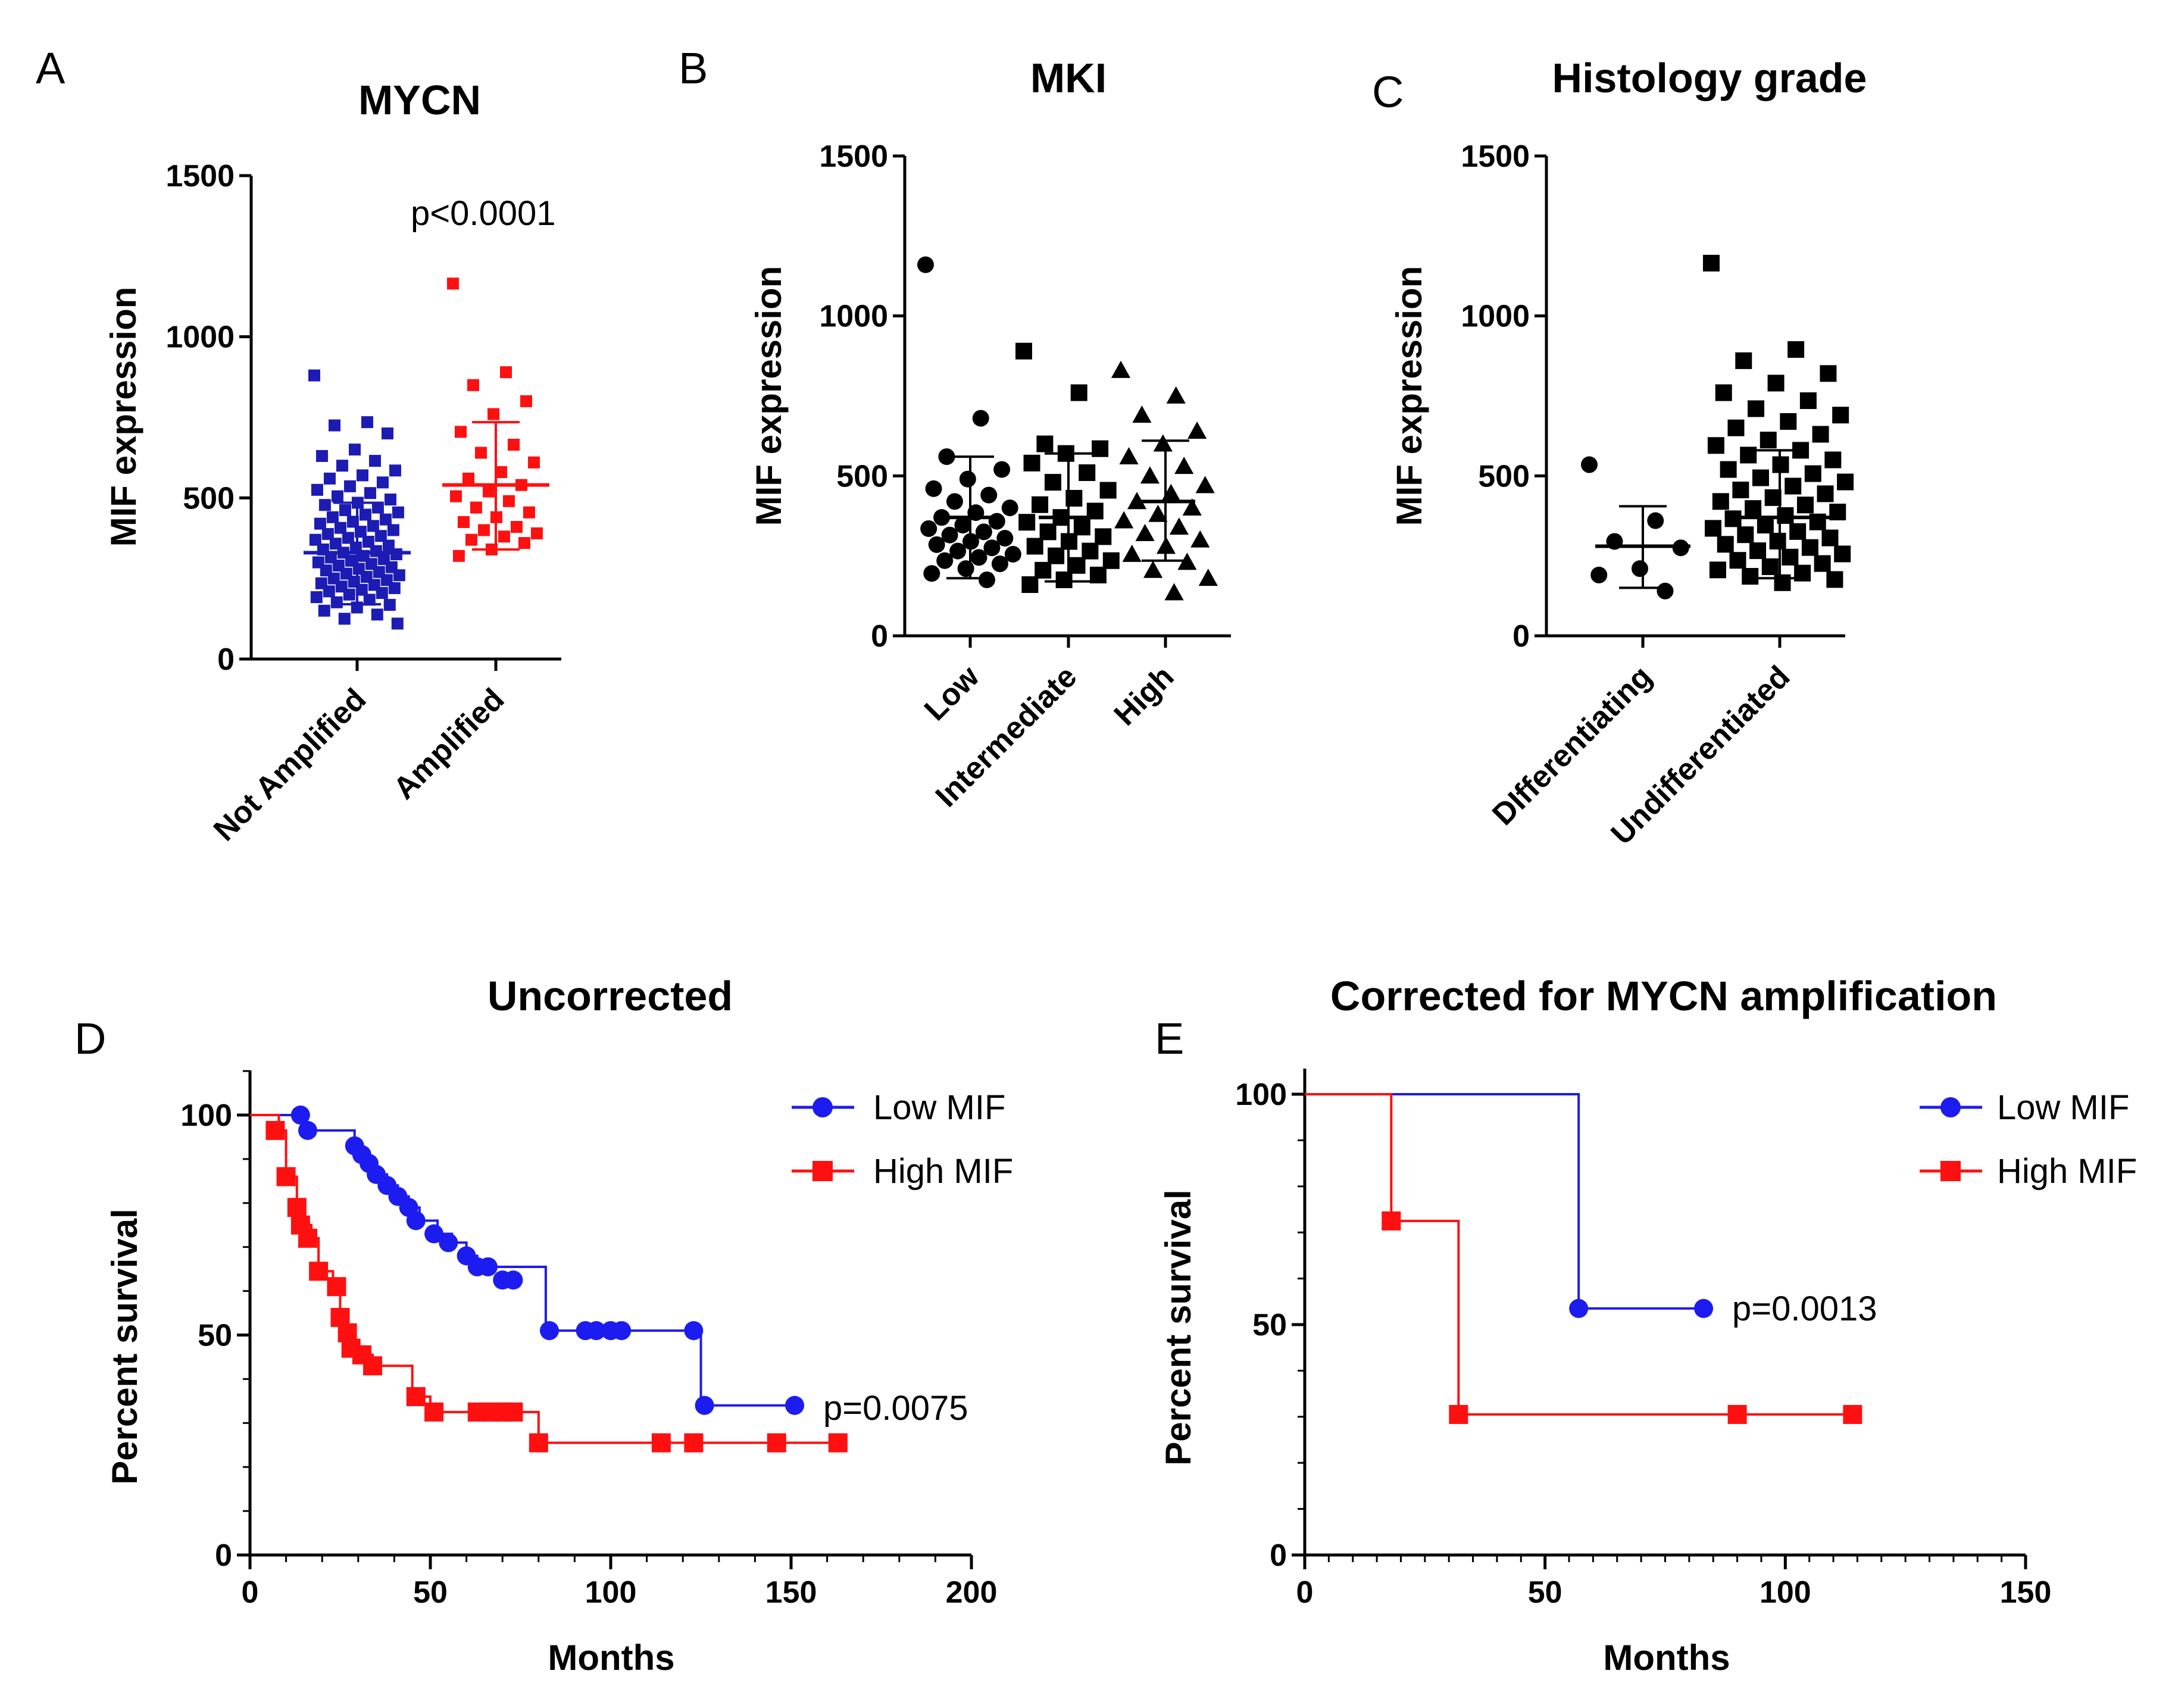 The image size is (2172, 1708). I want to click on x-tick-label-50: 50, so click(430, 1593).